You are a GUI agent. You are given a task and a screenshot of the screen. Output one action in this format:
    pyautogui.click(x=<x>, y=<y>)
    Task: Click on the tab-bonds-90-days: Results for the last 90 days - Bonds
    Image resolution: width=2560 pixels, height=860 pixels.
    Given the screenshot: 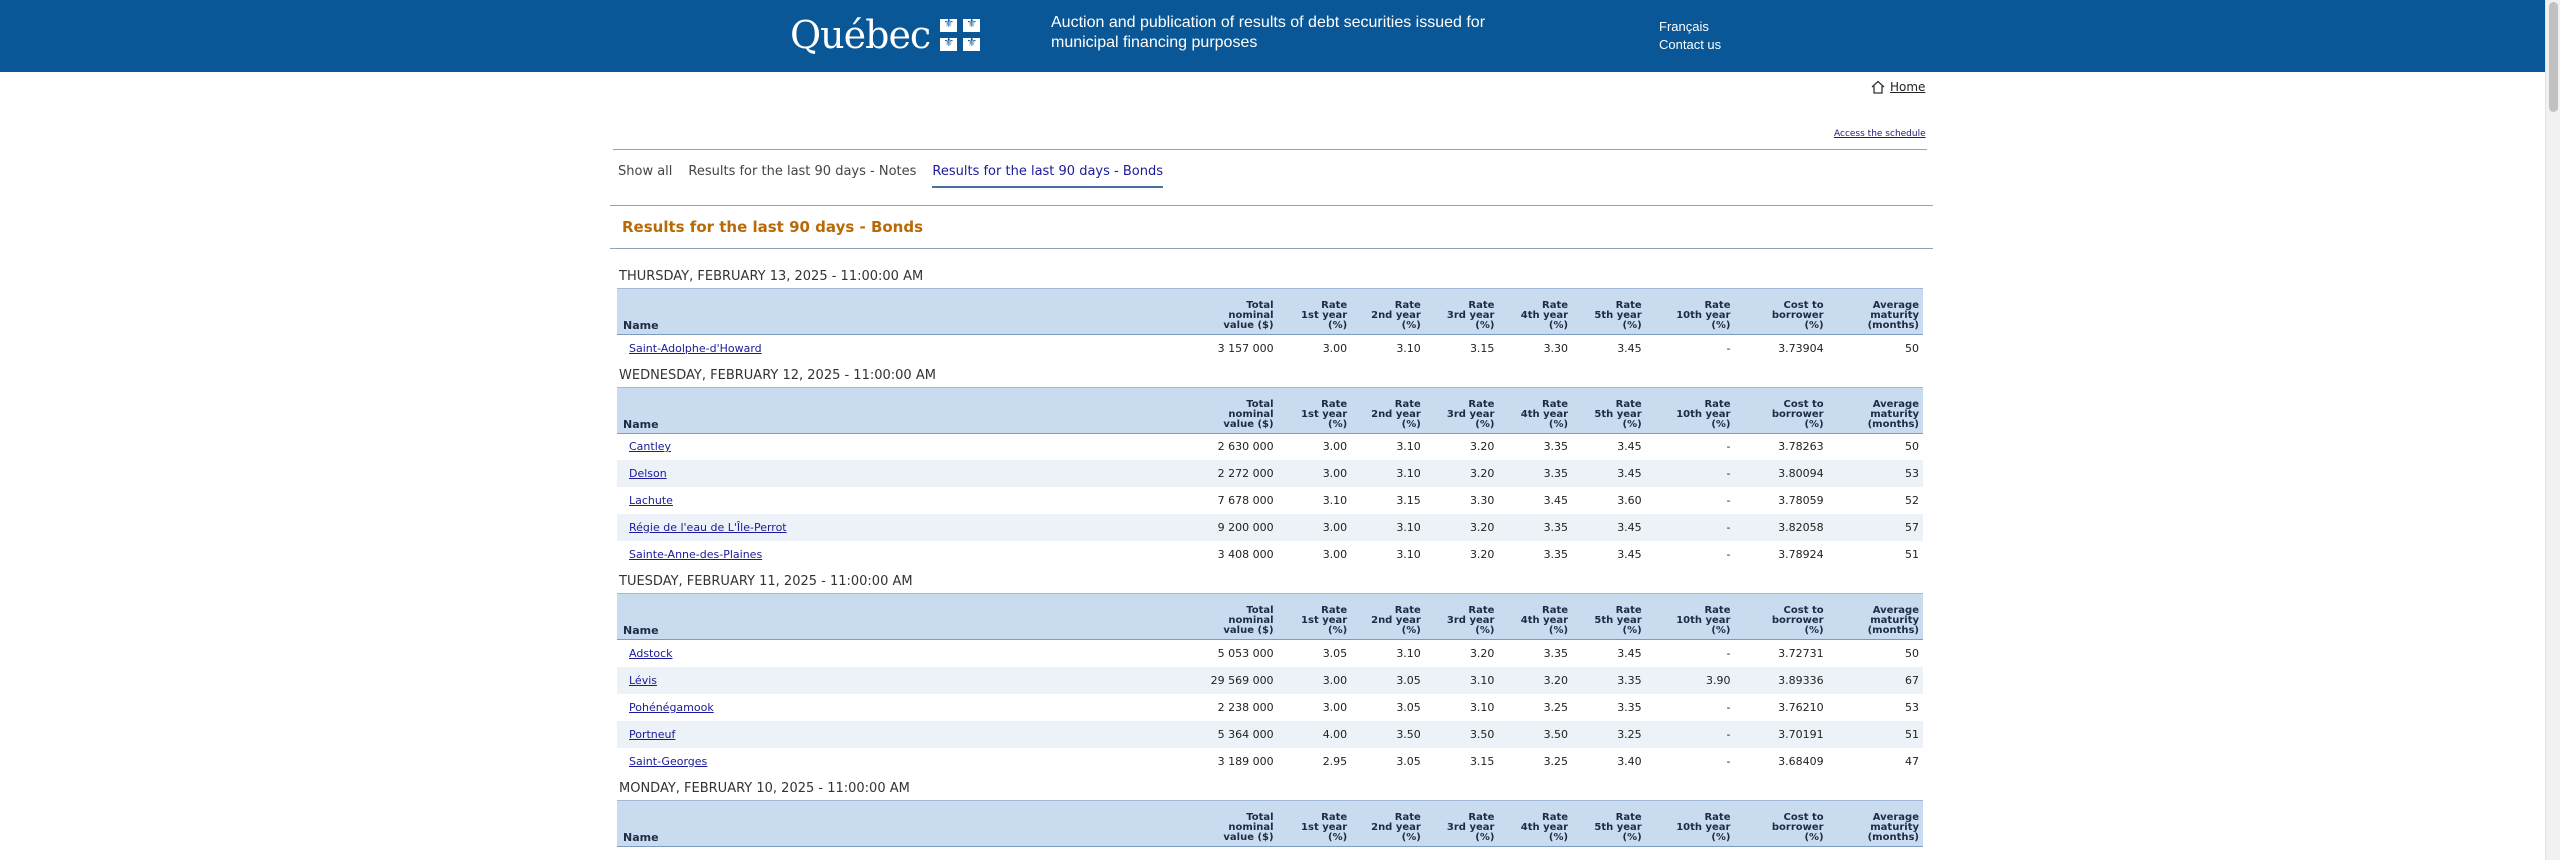 What is the action you would take?
    pyautogui.click(x=1047, y=176)
    